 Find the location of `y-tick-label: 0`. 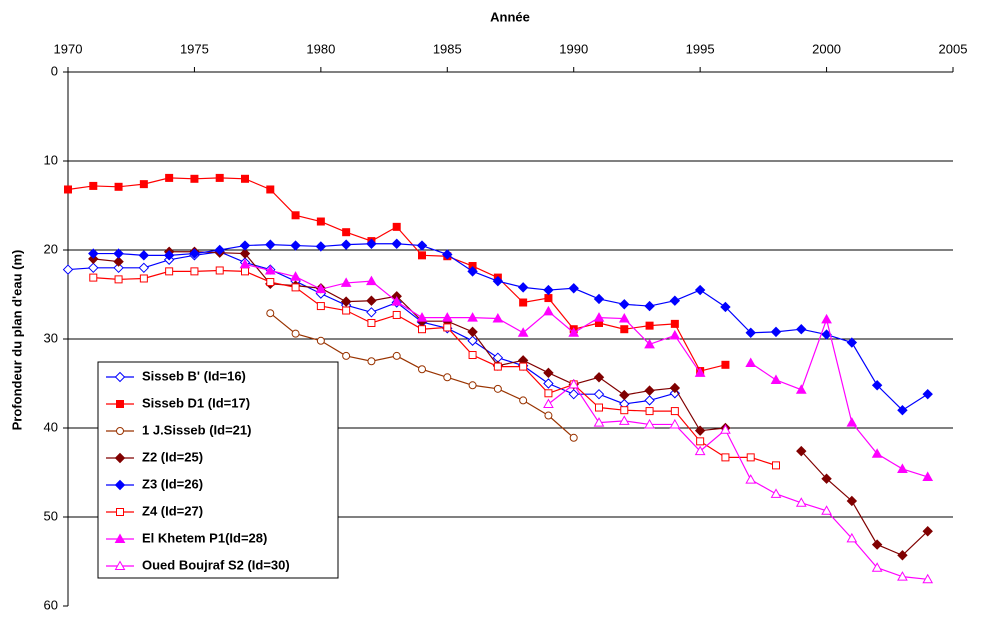

y-tick-label: 0 is located at coordinates (54, 70).